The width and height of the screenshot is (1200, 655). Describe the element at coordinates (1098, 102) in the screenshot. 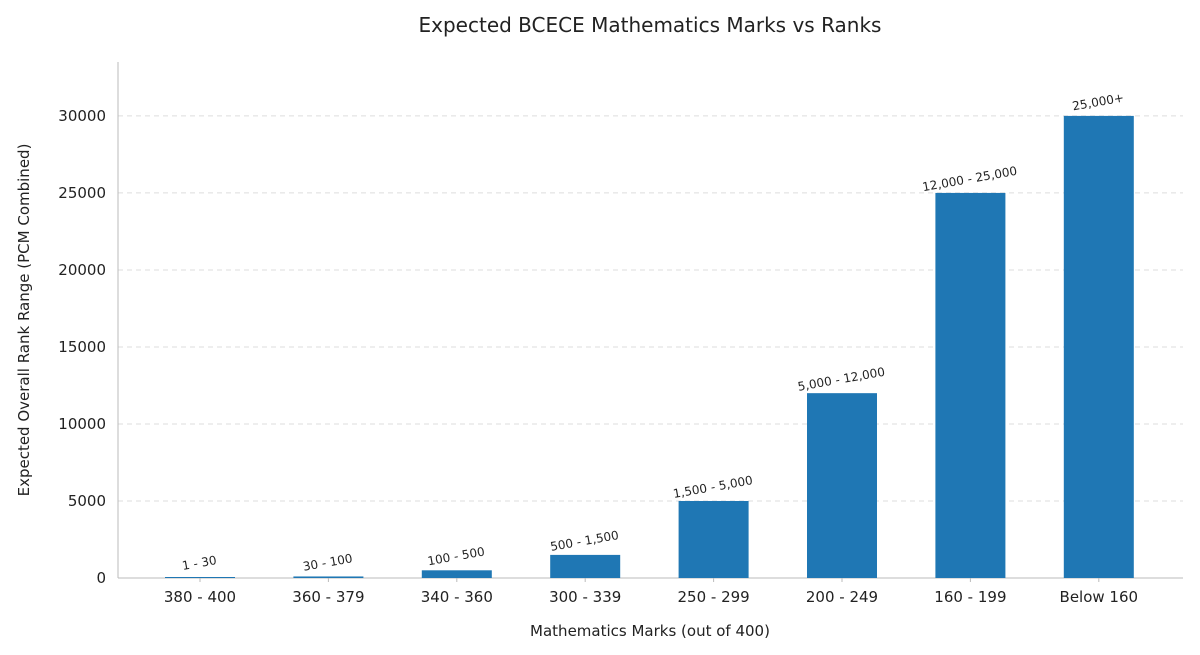

I see `data-label: 25,000+` at that location.